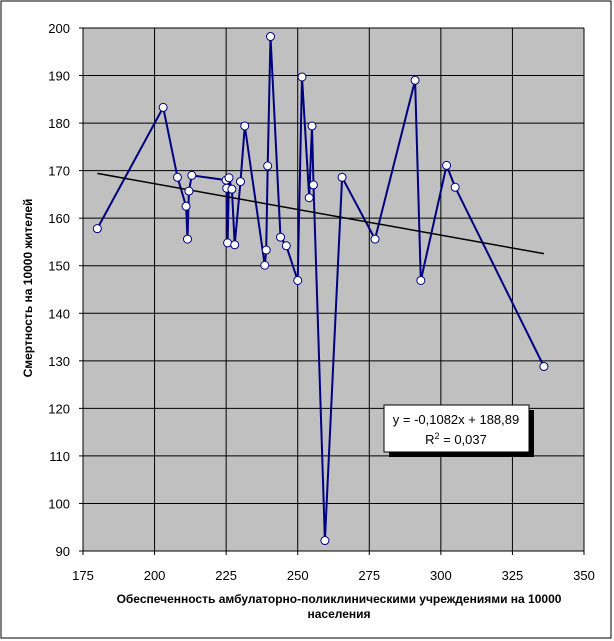 This screenshot has height=641, width=614. I want to click on y-tick-labels: 90 100 110 120 130 140 150 160 170 180 190 200, so click(59, 290).